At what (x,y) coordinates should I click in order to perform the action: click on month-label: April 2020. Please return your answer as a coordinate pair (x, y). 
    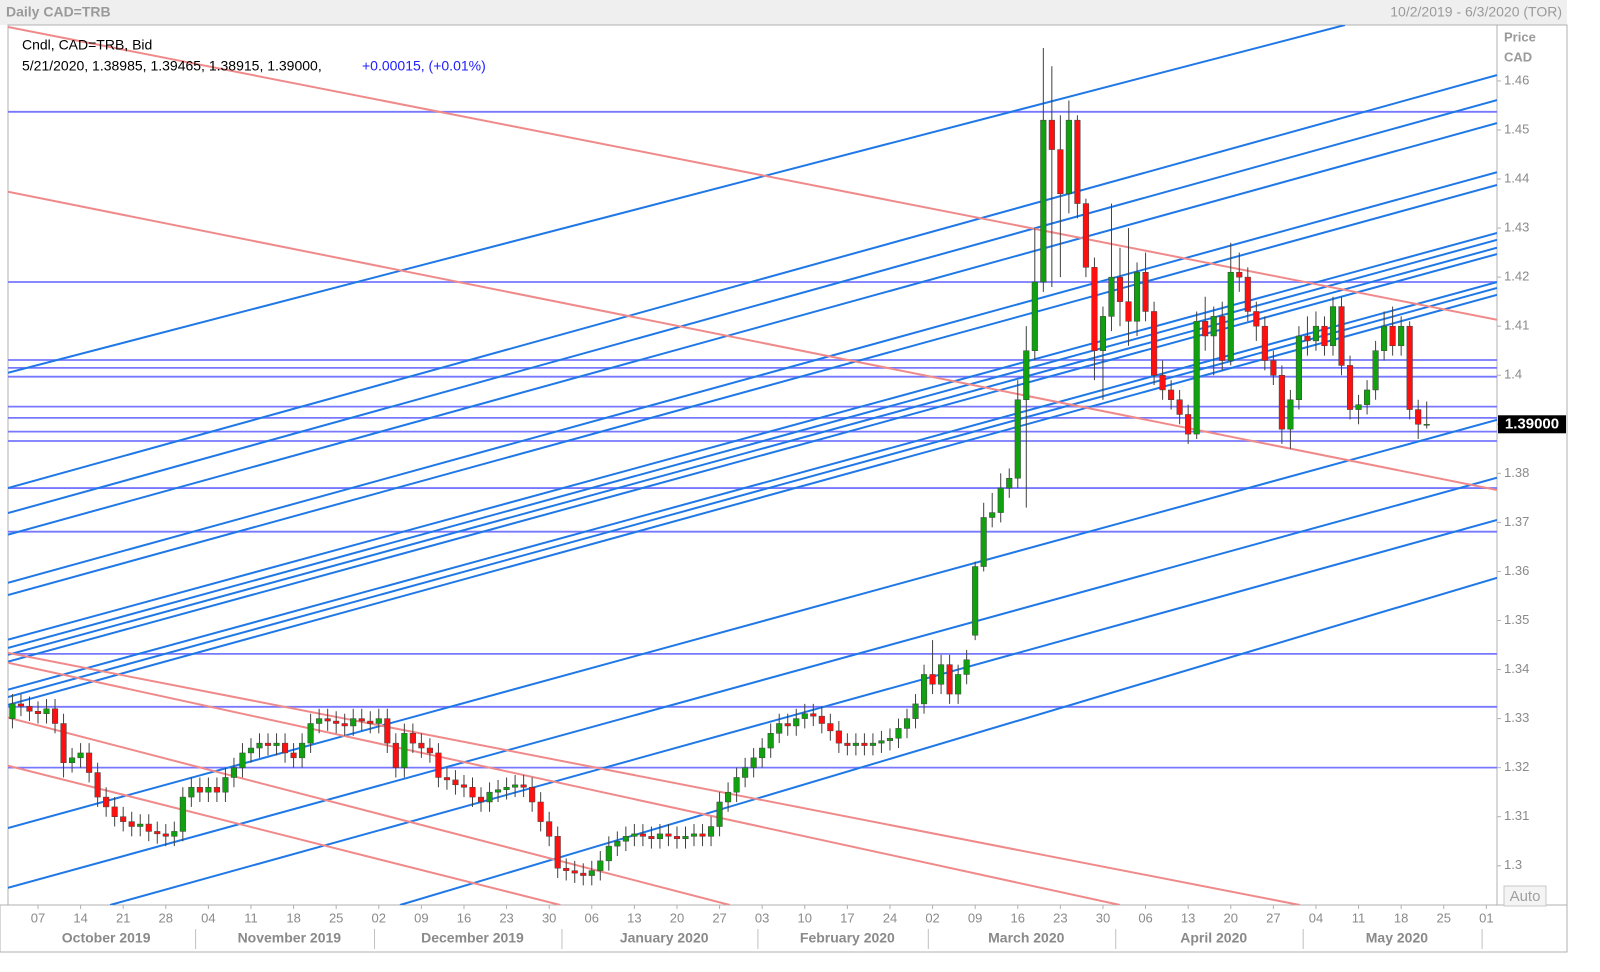
    Looking at the image, I should click on (1213, 938).